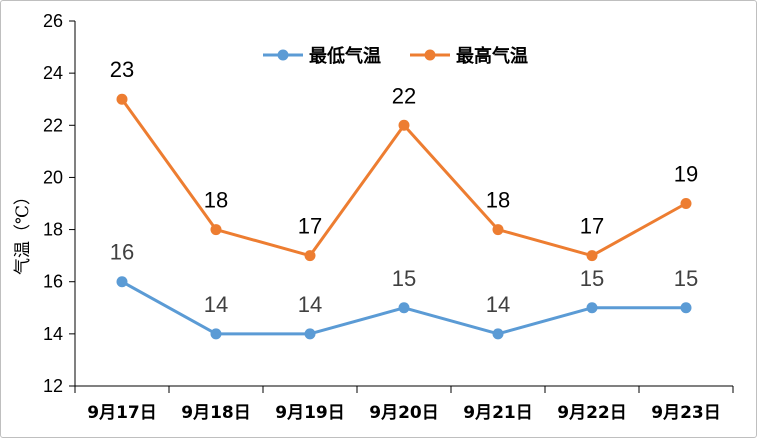 This screenshot has width=757, height=438. Describe the element at coordinates (686, 174) in the screenshot. I see `data-label-high: 19` at that location.